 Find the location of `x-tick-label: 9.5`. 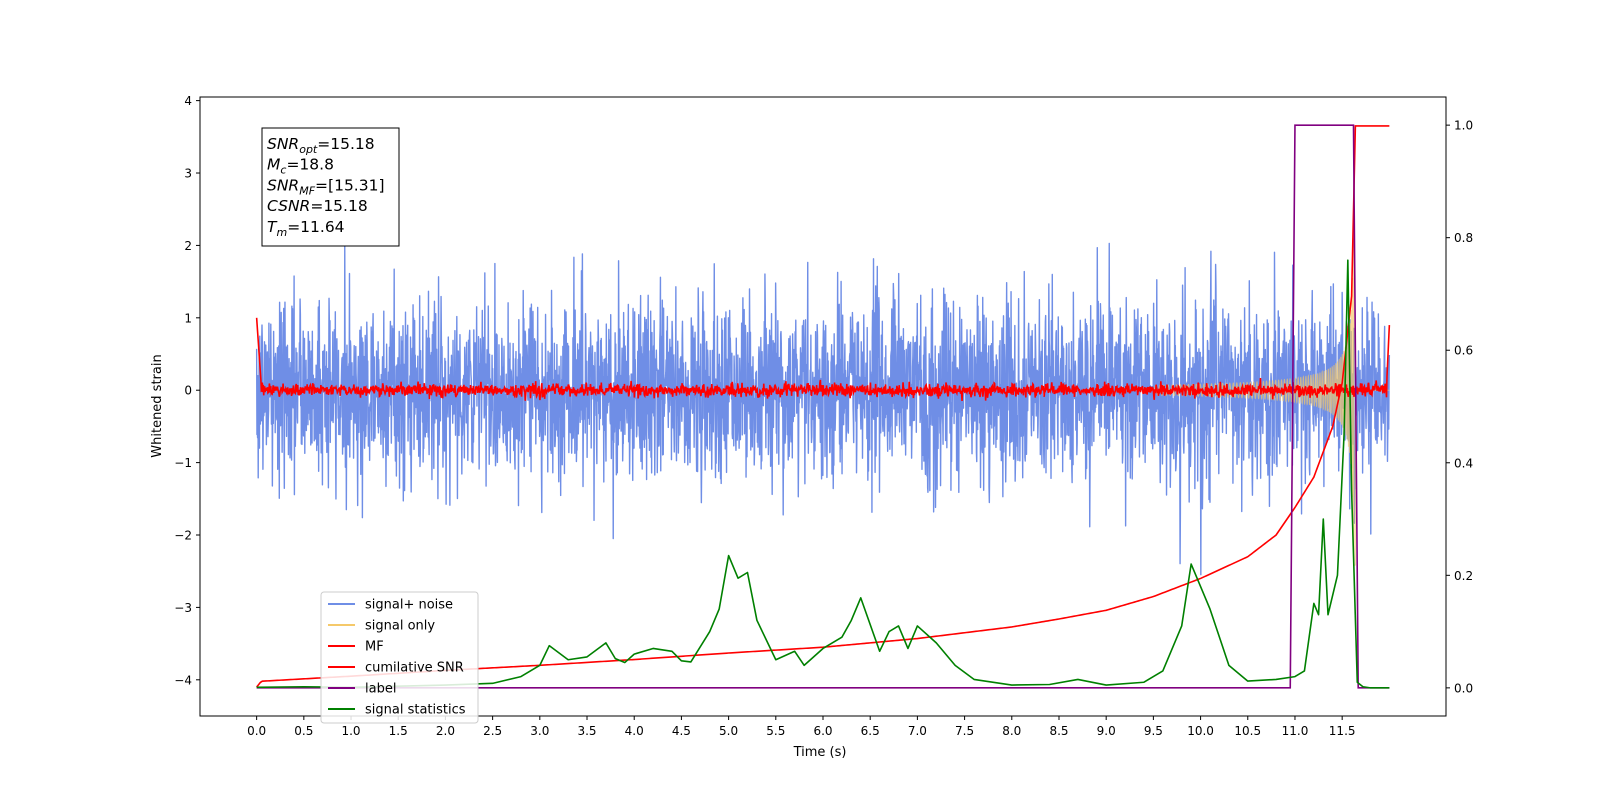

x-tick-label: 9.5 is located at coordinates (1153, 731).